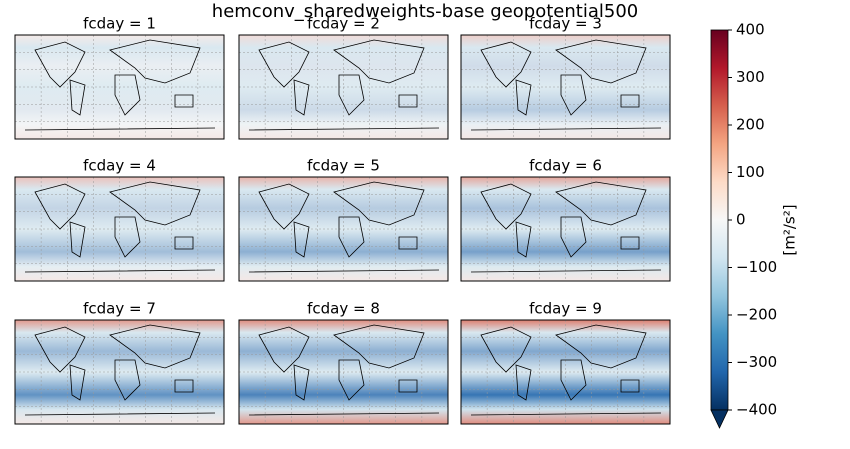 Image resolution: width=850 pixels, height=449 pixels. What do you see at coordinates (750, 125) in the screenshot?
I see `colorbar-tick-label: 200` at bounding box center [750, 125].